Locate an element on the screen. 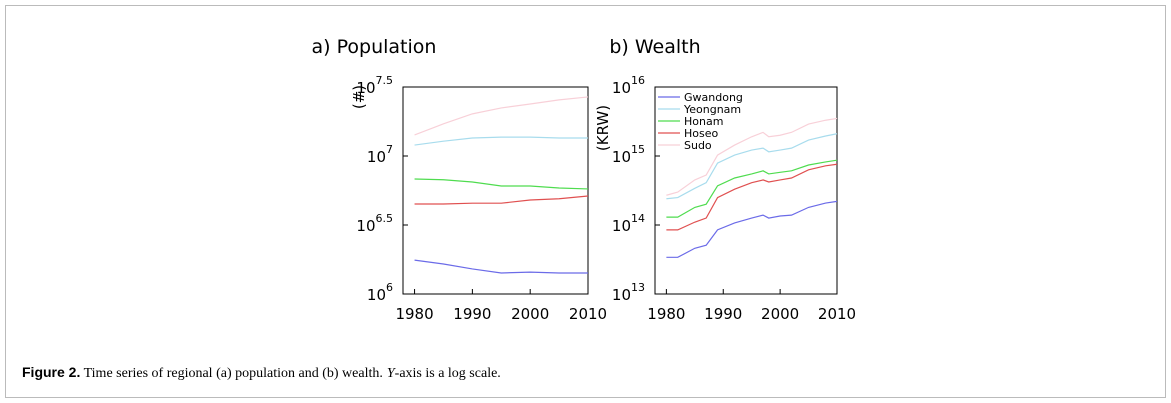 The width and height of the screenshot is (1171, 403). y-tick-label: 10⁷ is located at coordinates (380, 154).